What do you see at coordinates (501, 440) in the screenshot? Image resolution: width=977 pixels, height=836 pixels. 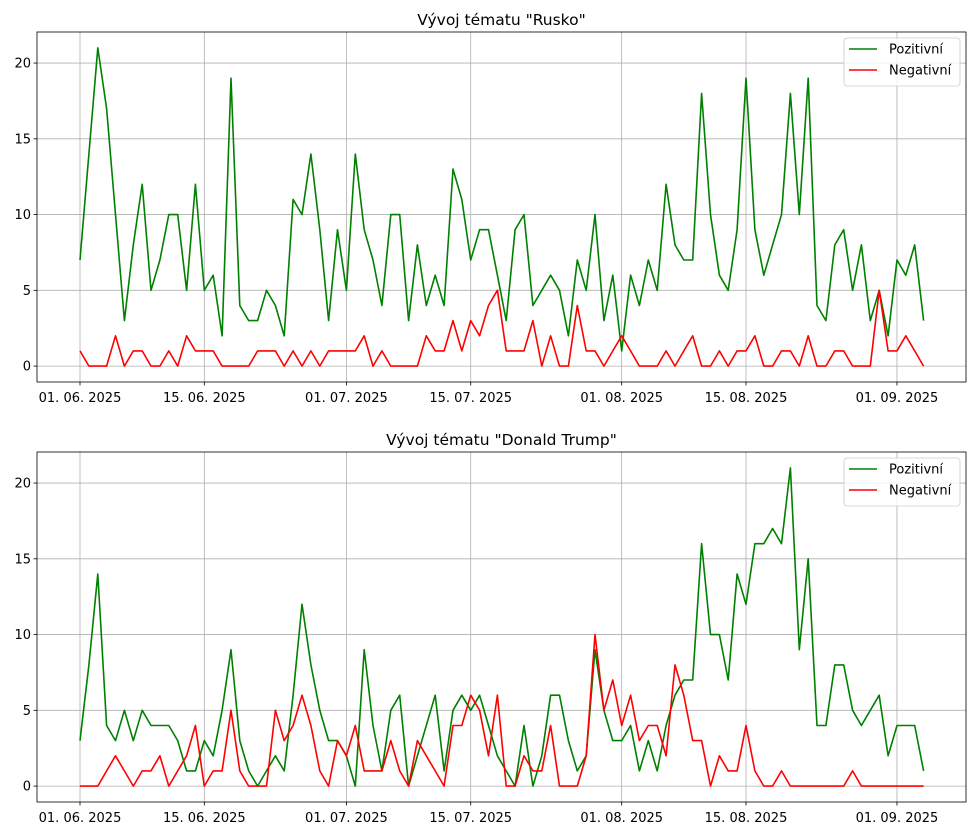 I see `chart-title-donald-trump: Vývoj tématu "Donald Trump"` at bounding box center [501, 440].